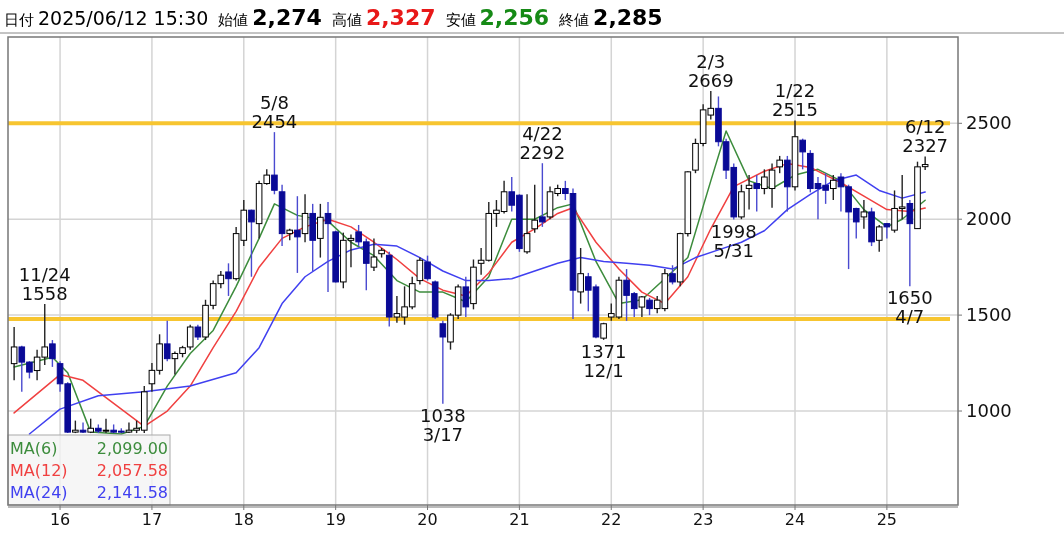 Image resolution: width=1064 pixels, height=533 pixels. Describe the element at coordinates (152, 519) in the screenshot. I see `xtick: 17` at that location.